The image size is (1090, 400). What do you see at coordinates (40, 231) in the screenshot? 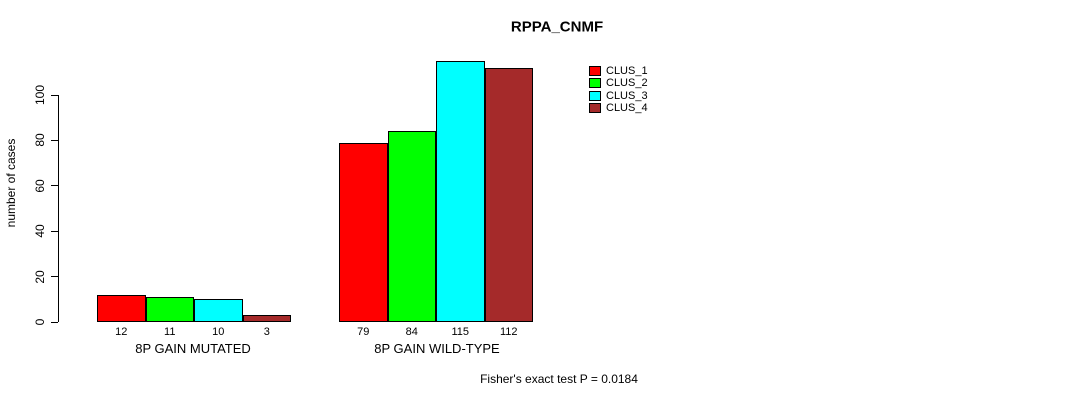
I see `y-tick-label: 40` at bounding box center [40, 231].